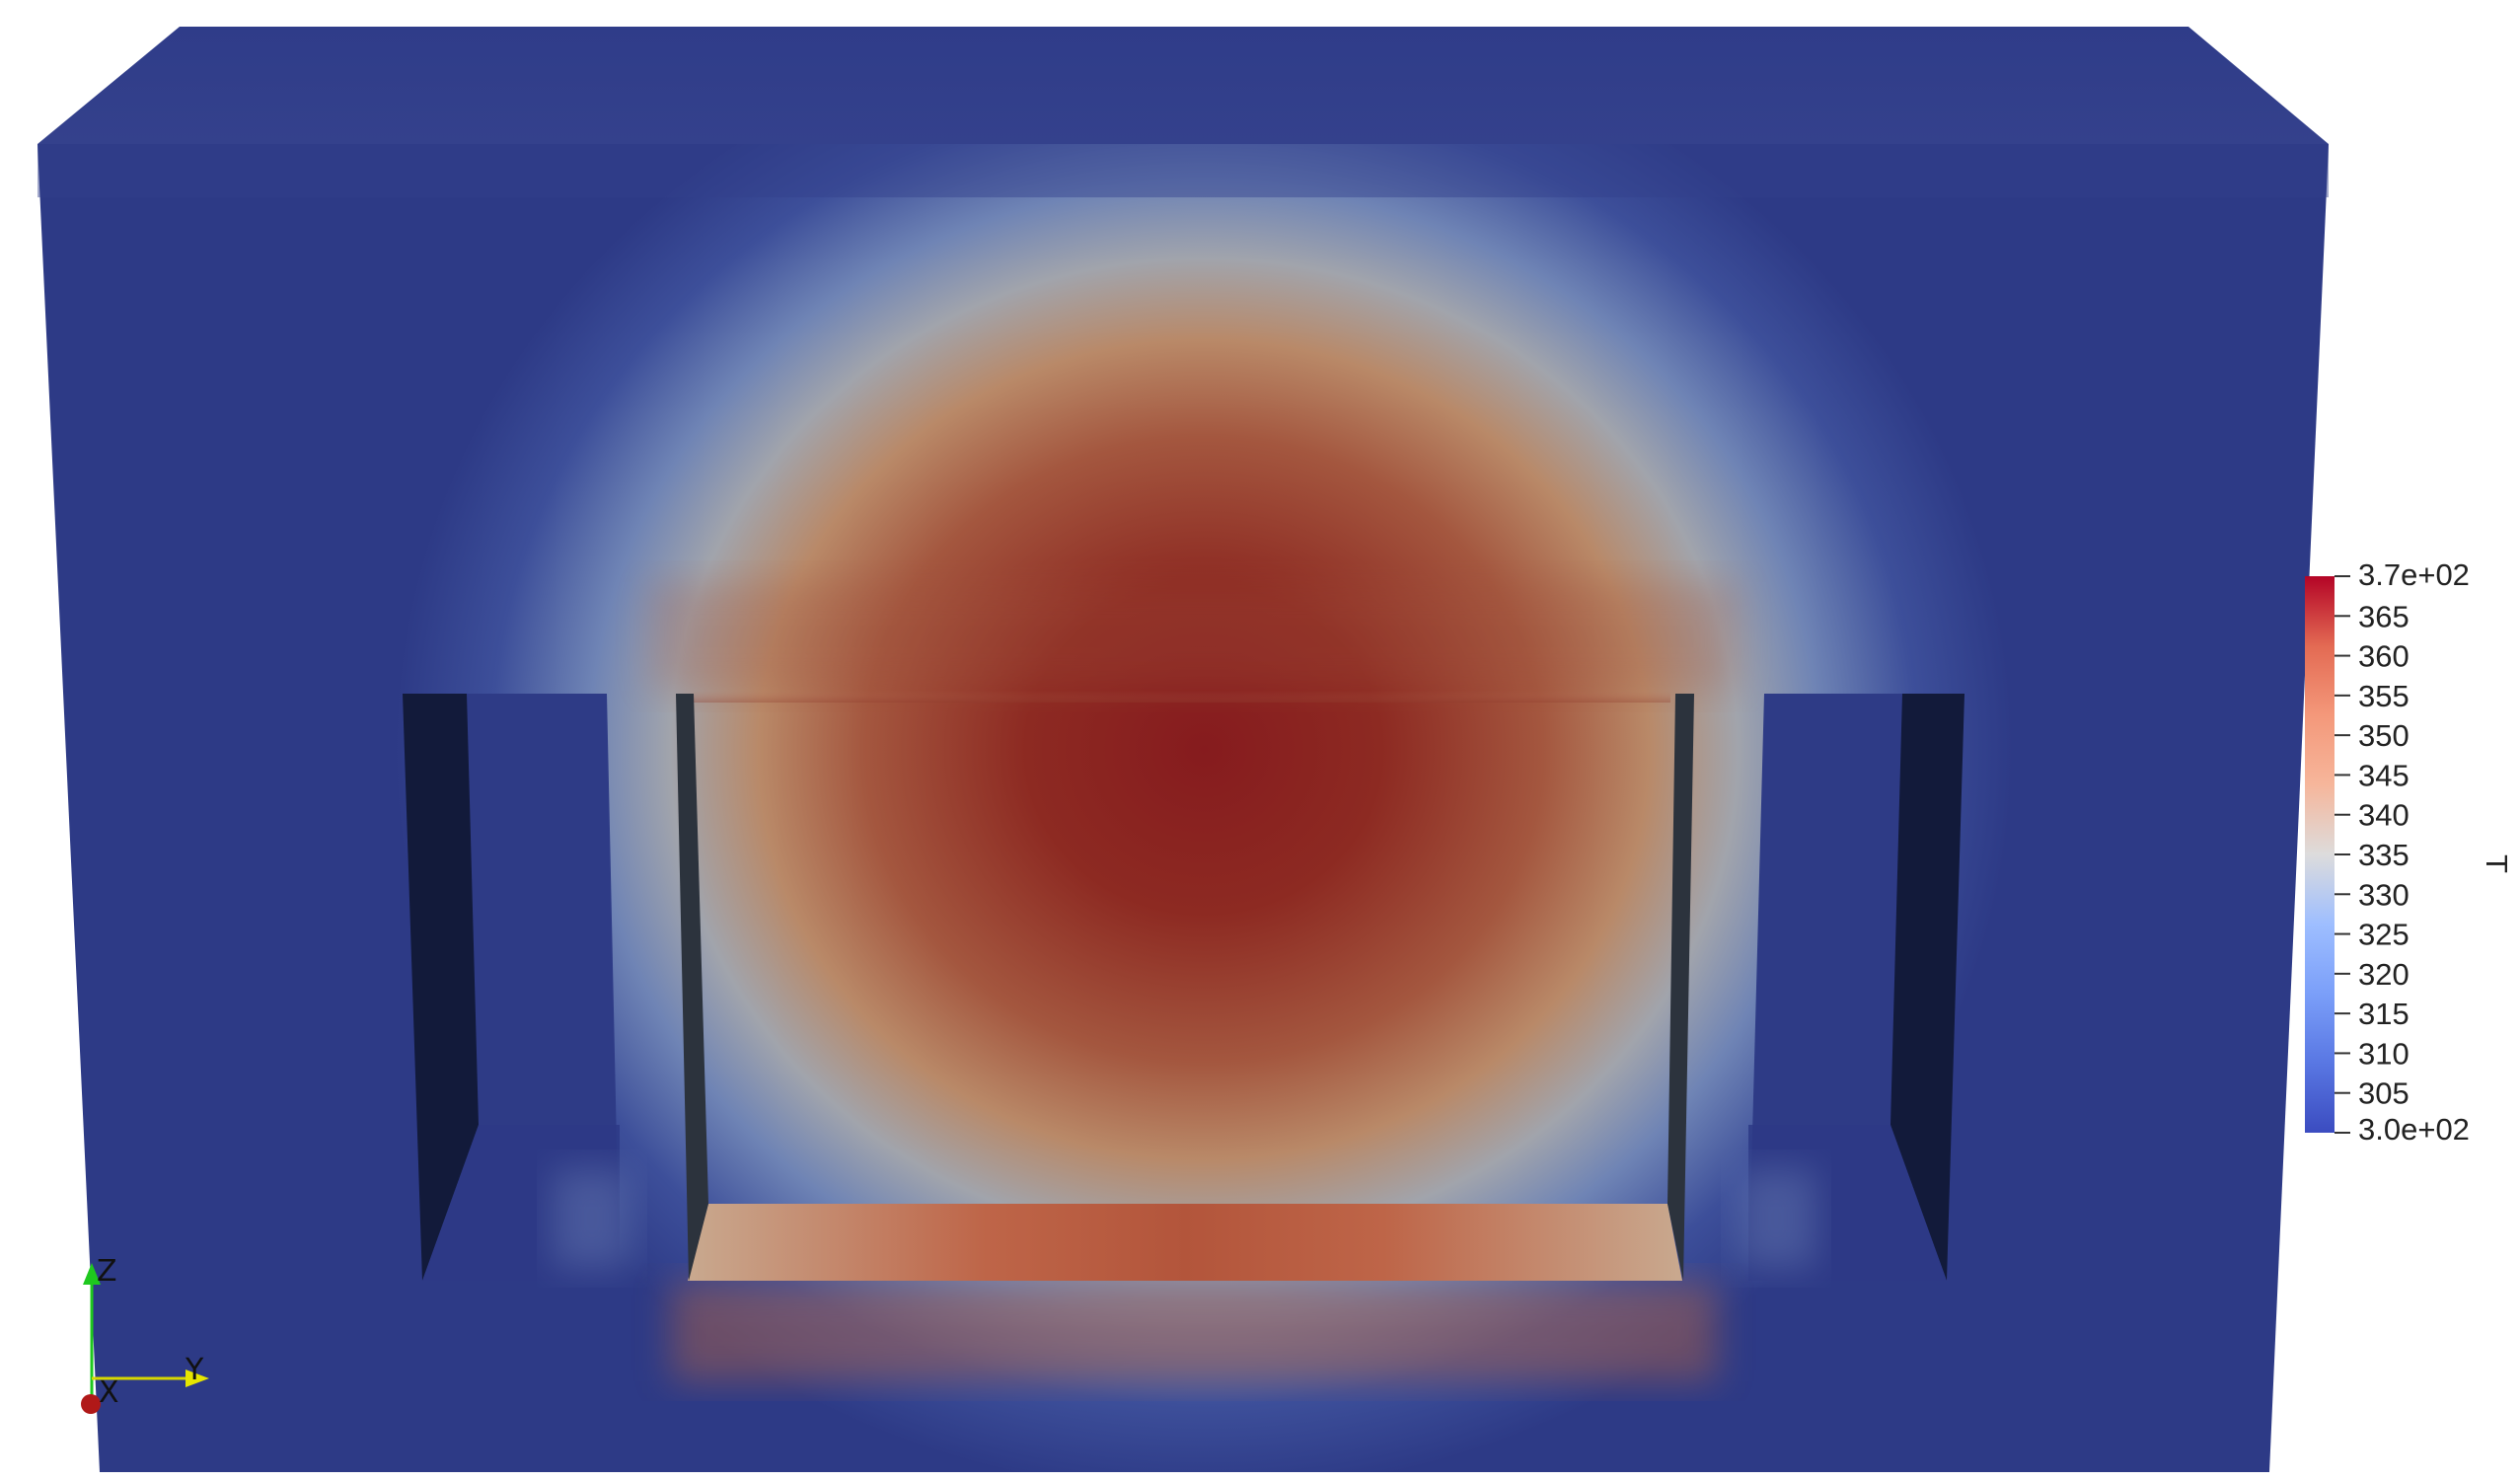 The image size is (2520, 1482). Describe the element at coordinates (2383, 815) in the screenshot. I see `colorbar-tick-label: 340` at that location.